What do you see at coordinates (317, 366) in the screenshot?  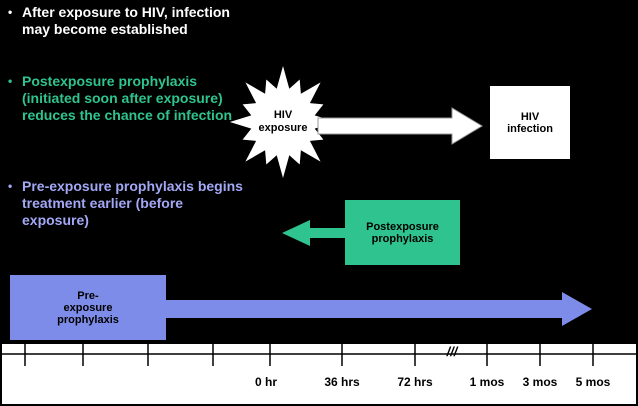 I see `ticks: 0 hr 36 hrs 72 hrs 1 mos 3 mos 5 mos` at bounding box center [317, 366].